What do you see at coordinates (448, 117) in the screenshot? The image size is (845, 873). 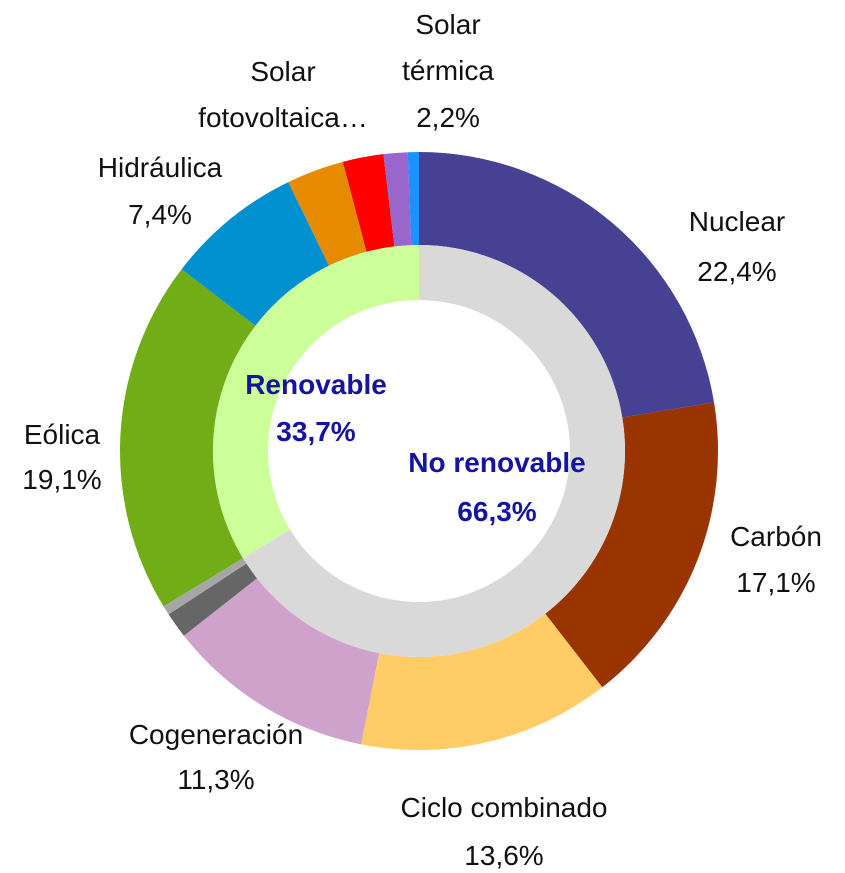 I see `segment-value-label: 2,2%` at bounding box center [448, 117].